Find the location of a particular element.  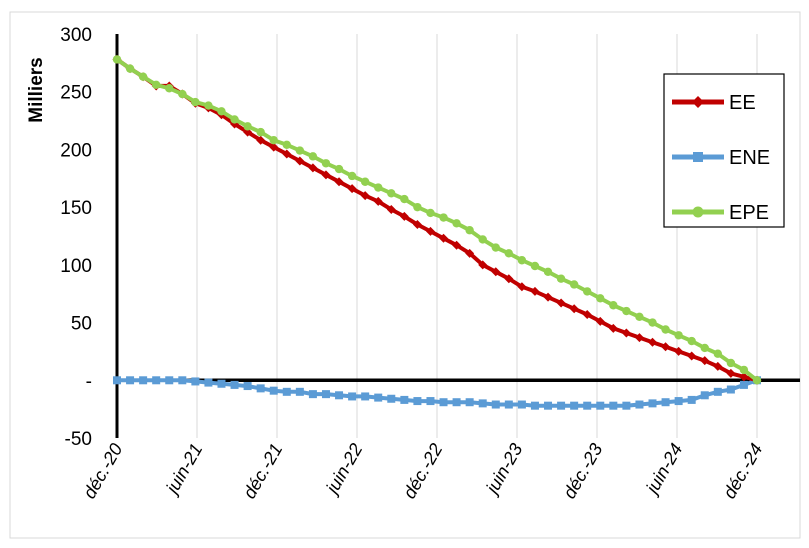

y-tick-label: 200 is located at coordinates (76, 150).